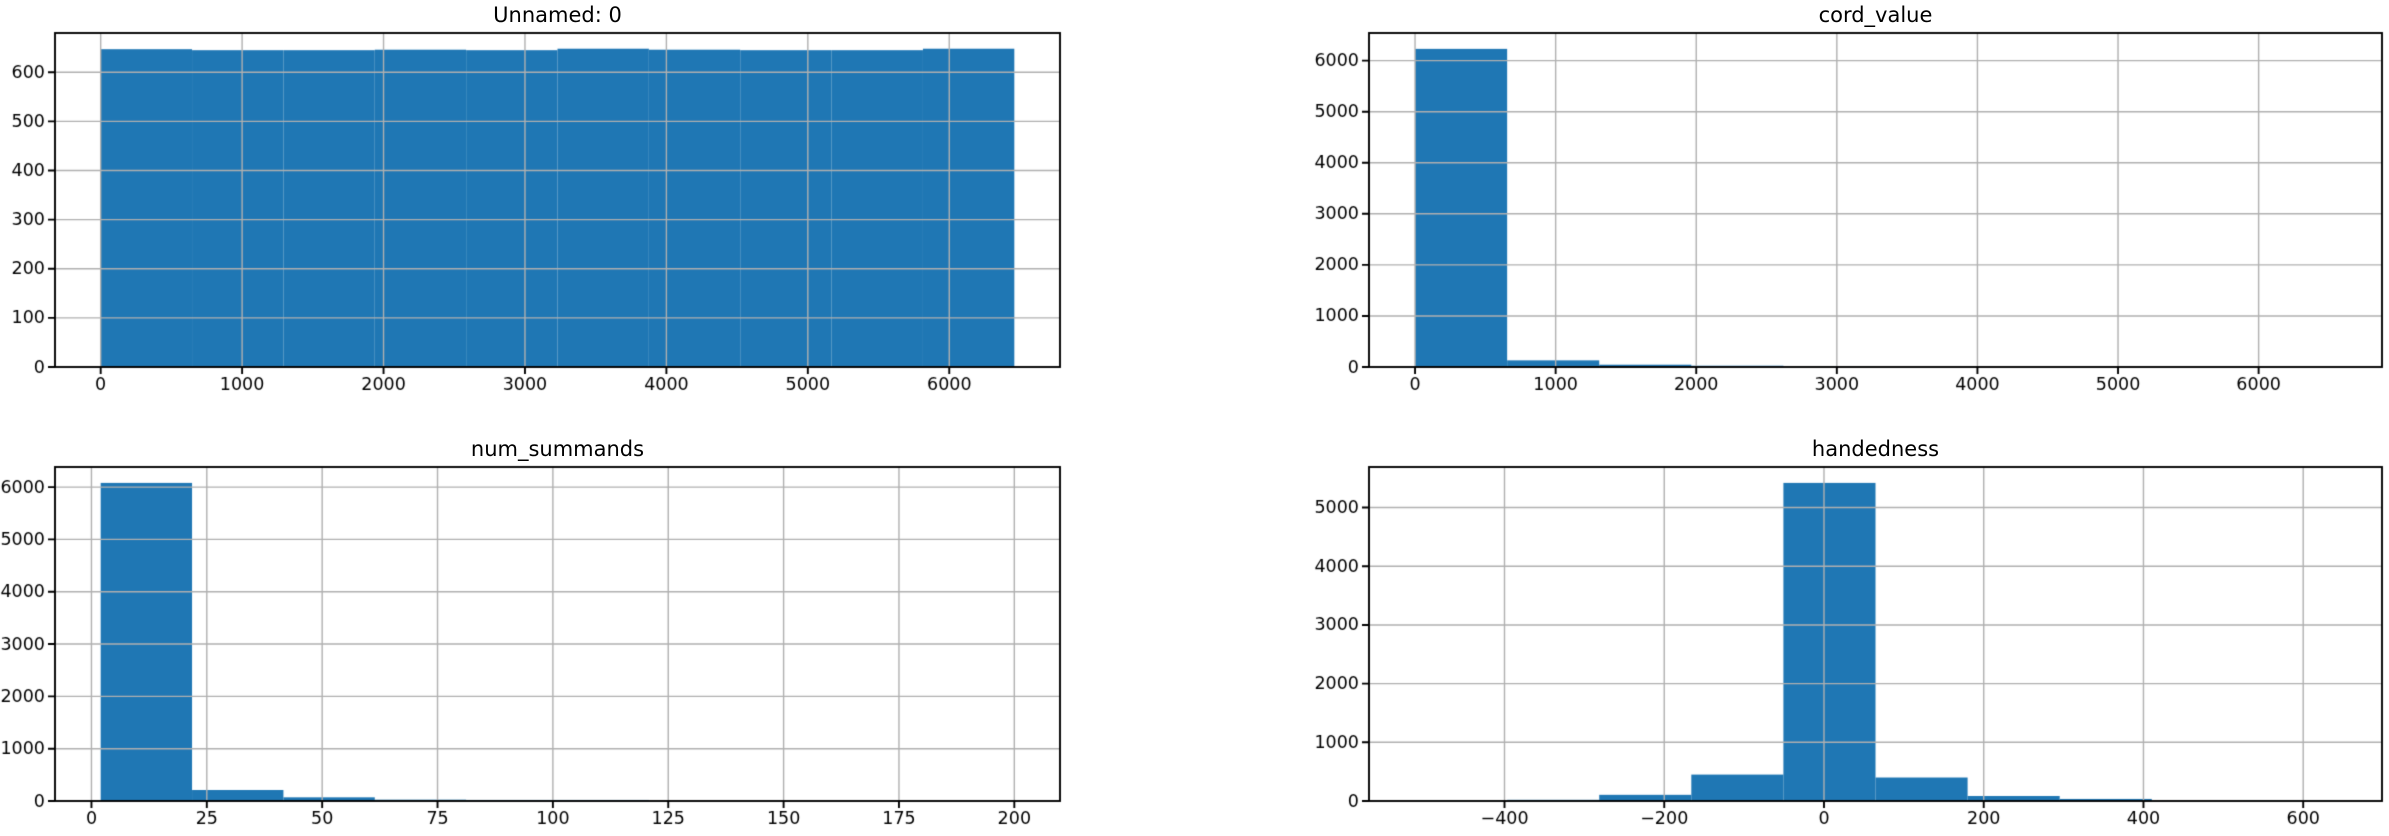 The width and height of the screenshot is (2389, 836). What do you see at coordinates (1875, 15) in the screenshot?
I see `subplot-title-cord-value: cord_value` at bounding box center [1875, 15].